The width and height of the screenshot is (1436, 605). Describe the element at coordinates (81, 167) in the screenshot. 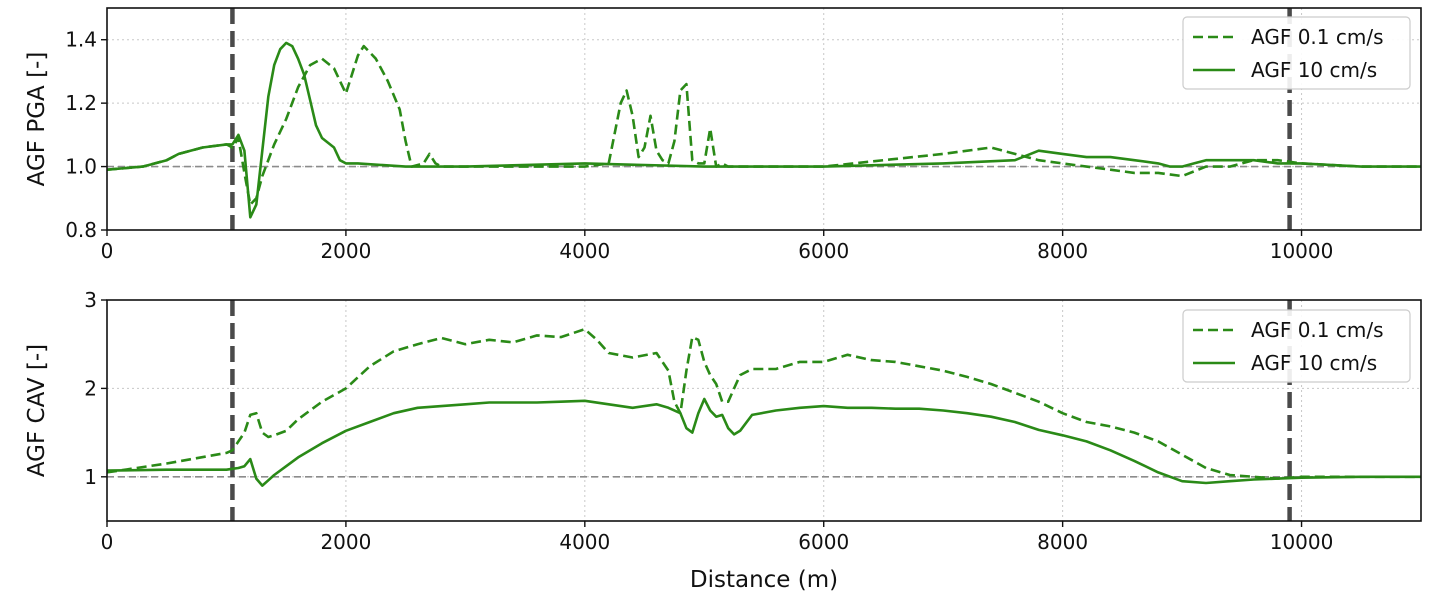

I see `y-tick-label: 1.0` at that location.